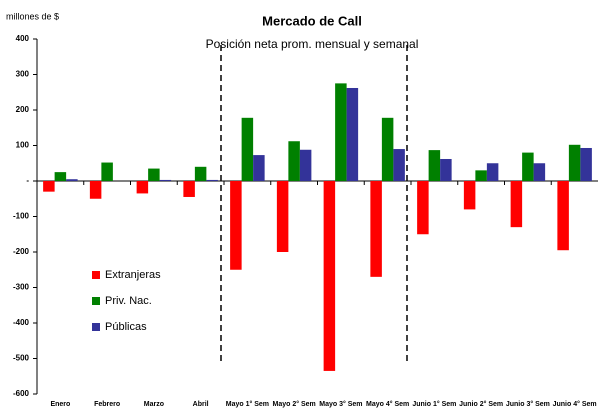  I want to click on x-tick-label: Mayo 2° Sem, so click(293, 404).